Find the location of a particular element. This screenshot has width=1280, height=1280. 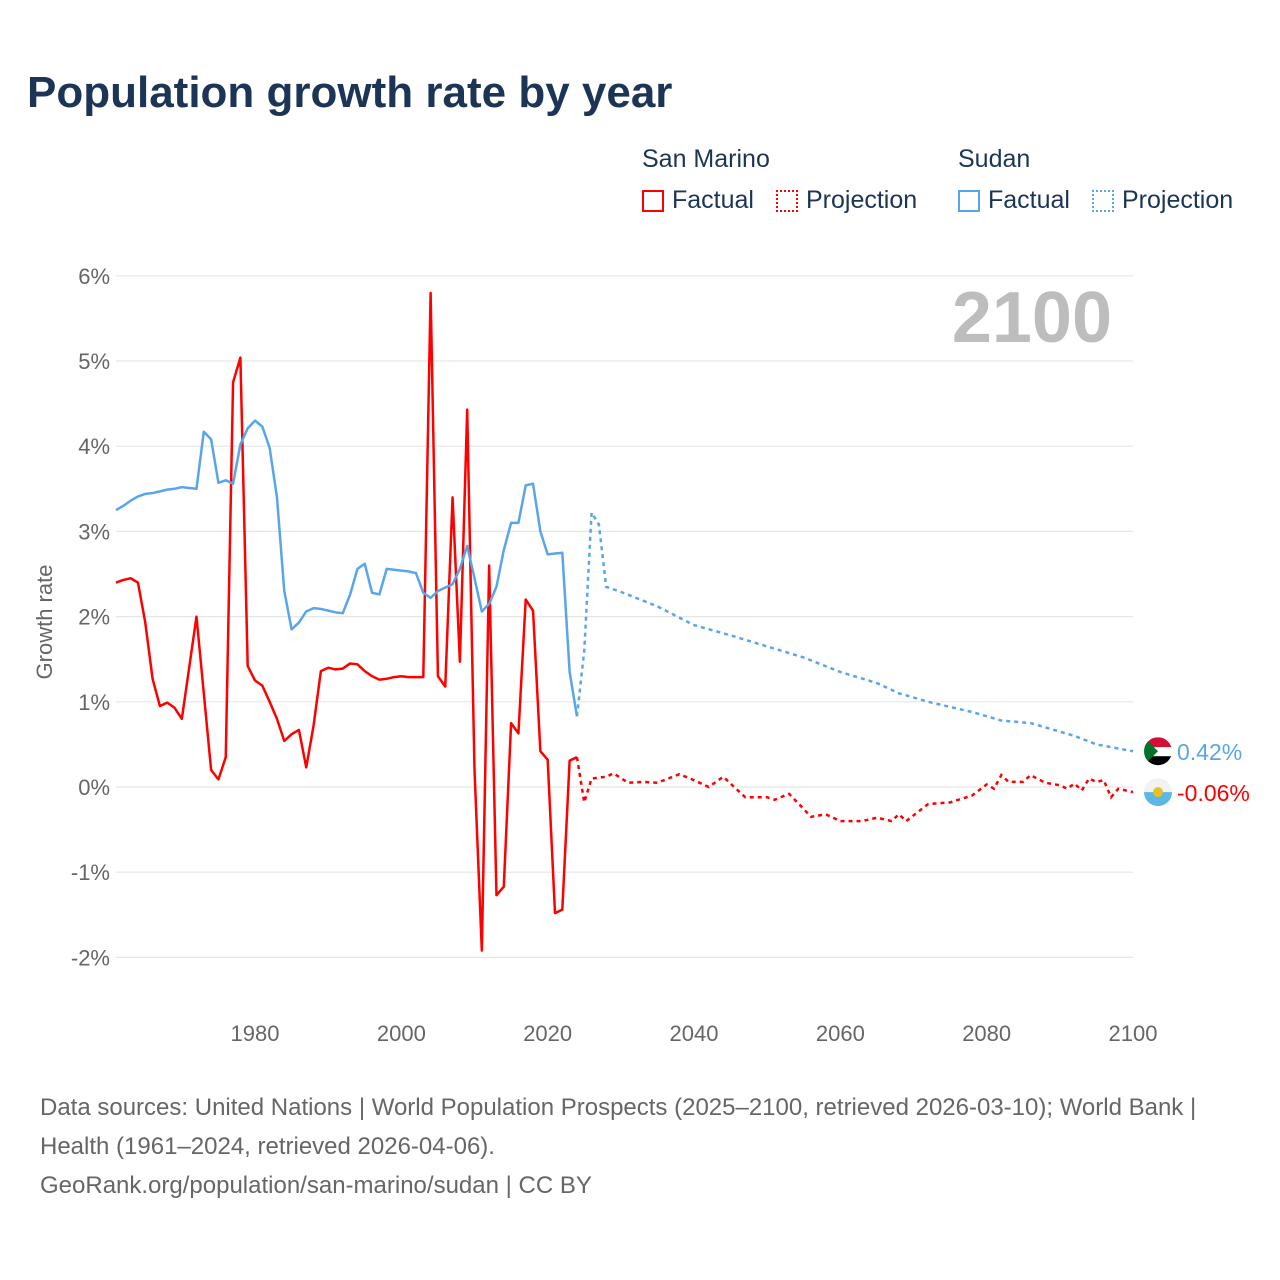

san-marino-end-value: -0.06% is located at coordinates (1213, 793).